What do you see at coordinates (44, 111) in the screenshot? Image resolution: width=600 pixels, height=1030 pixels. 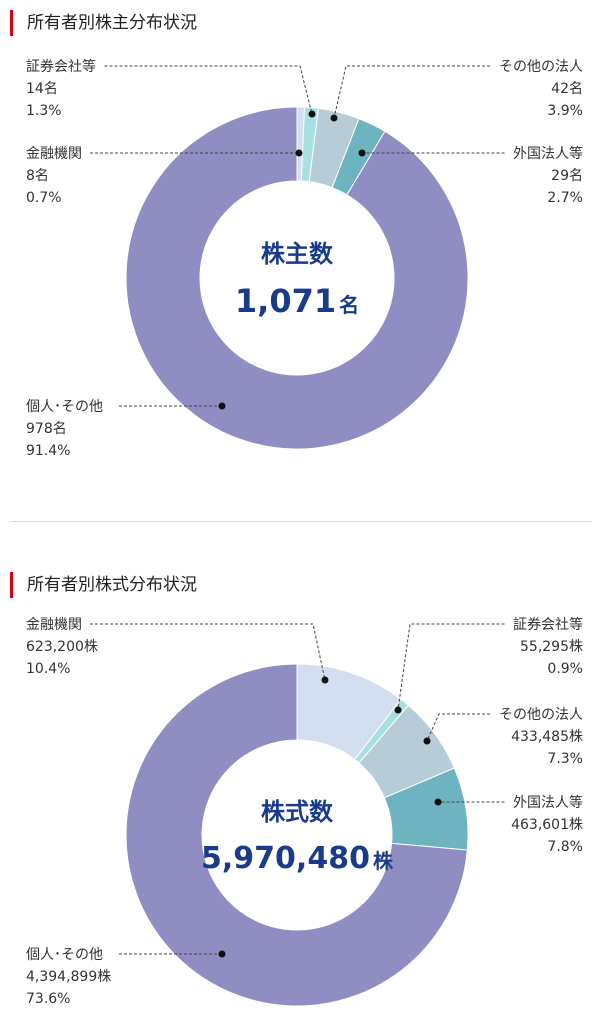 I see `slice-percent-1: 1.3%` at bounding box center [44, 111].